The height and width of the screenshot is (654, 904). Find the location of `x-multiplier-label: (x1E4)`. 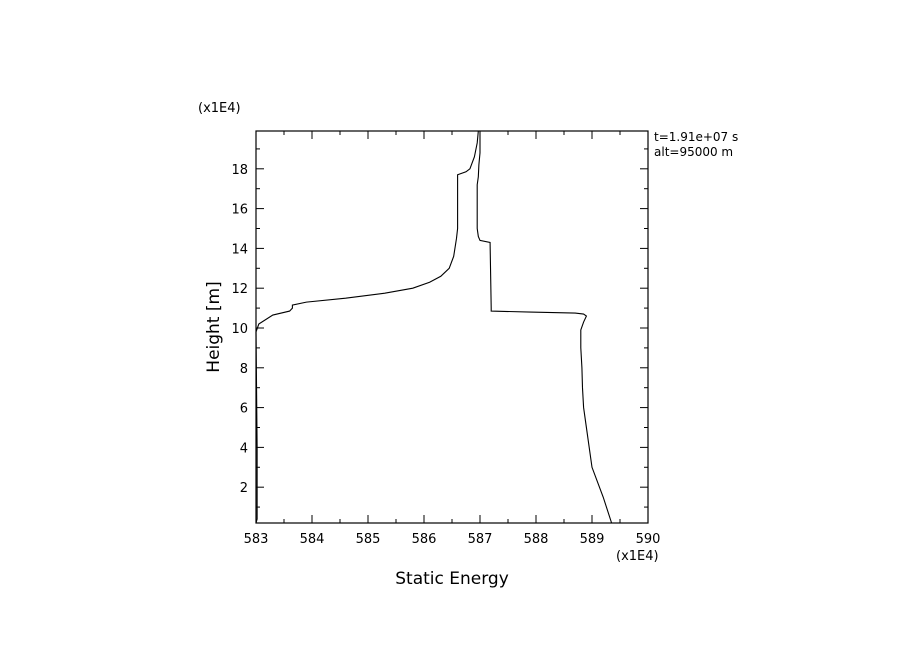

x-multiplier-label: (x1E4) is located at coordinates (637, 556).